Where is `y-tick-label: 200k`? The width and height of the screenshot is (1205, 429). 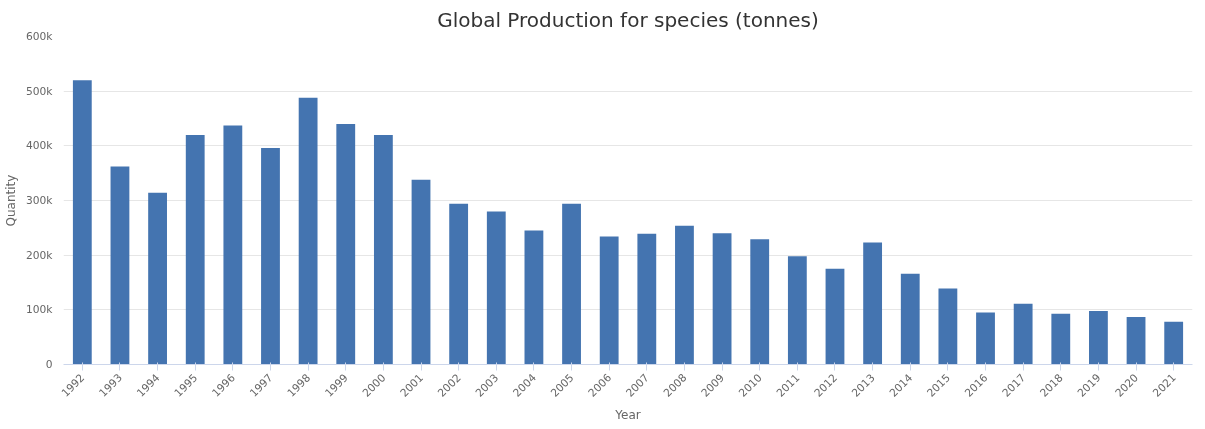 y-tick-label: 200k is located at coordinates (39, 255).